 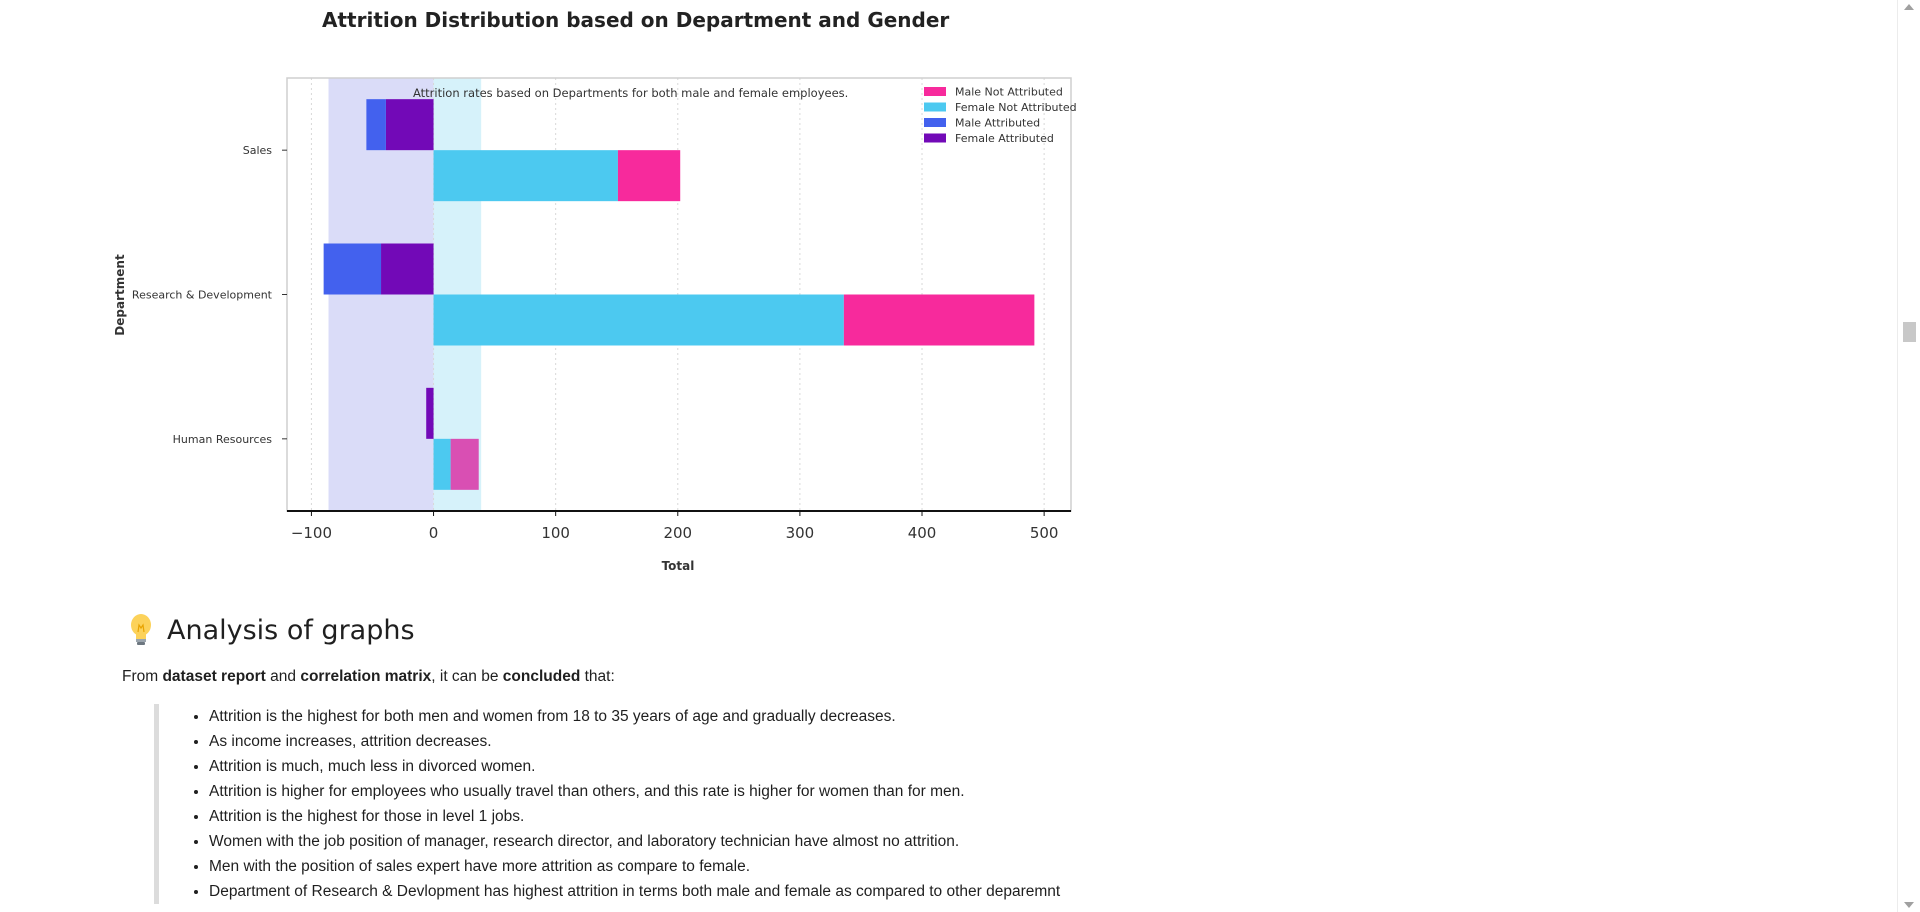 What do you see at coordinates (678, 566) in the screenshot?
I see `x-axis-label: Total` at bounding box center [678, 566].